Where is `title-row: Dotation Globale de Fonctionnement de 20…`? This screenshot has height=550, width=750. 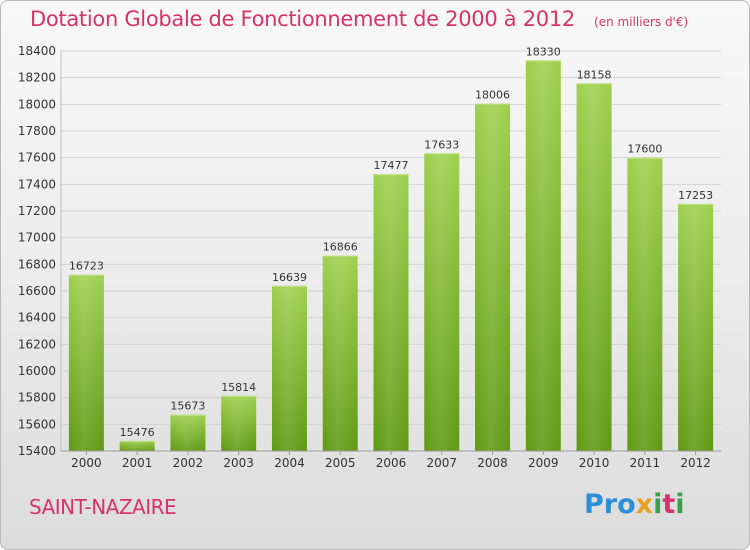
title-row: Dotation Globale de Fonctionnement de 20… is located at coordinates (359, 19).